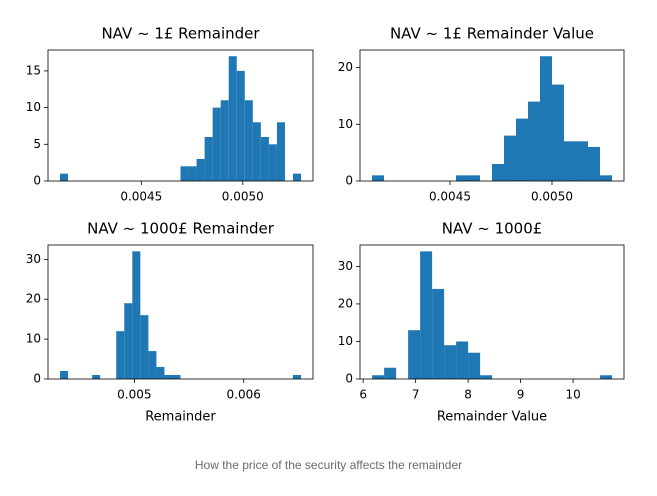 Image resolution: width=657 pixels, height=496 pixels. What do you see at coordinates (521, 395) in the screenshot?
I see `x-tick-label: 9` at bounding box center [521, 395].